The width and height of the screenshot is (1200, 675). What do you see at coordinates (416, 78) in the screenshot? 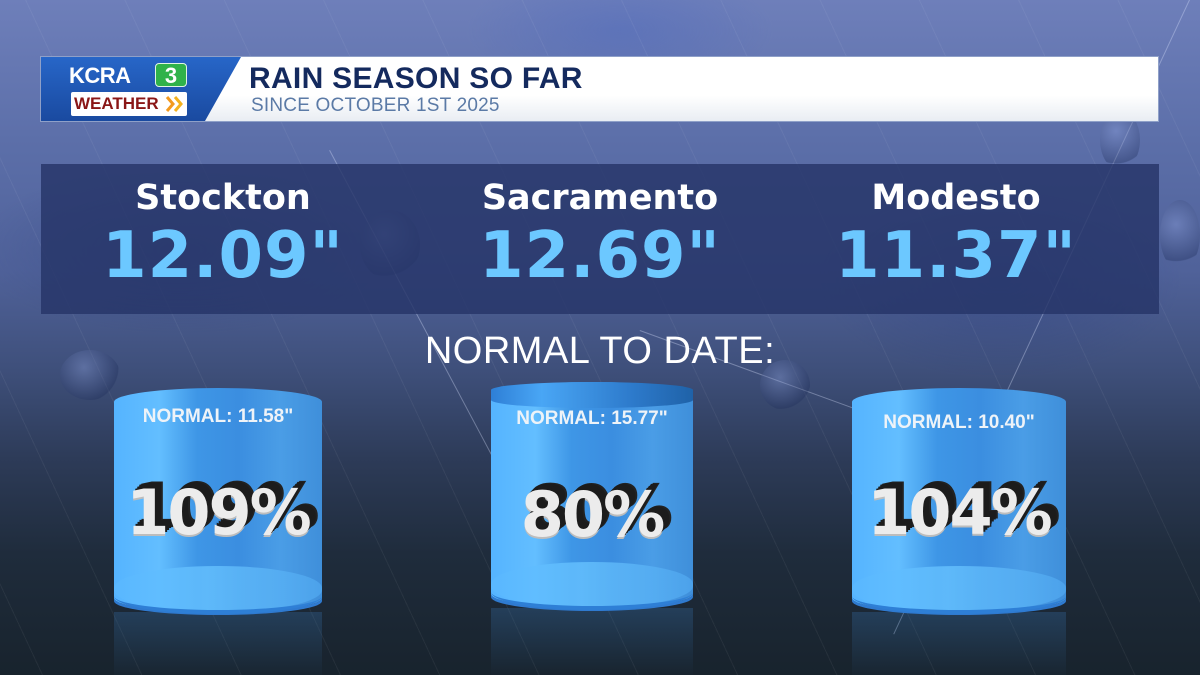
I see `page-title: RAIN SEASON SO FAR` at bounding box center [416, 78].